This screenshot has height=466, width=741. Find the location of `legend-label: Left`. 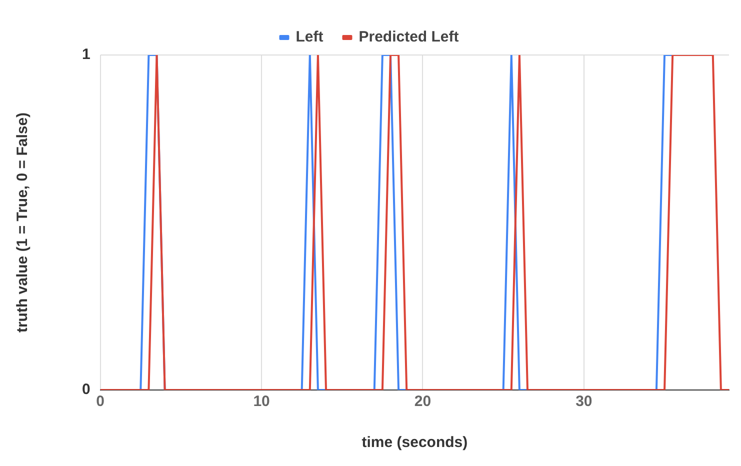

legend-label: Left is located at coordinates (310, 37).